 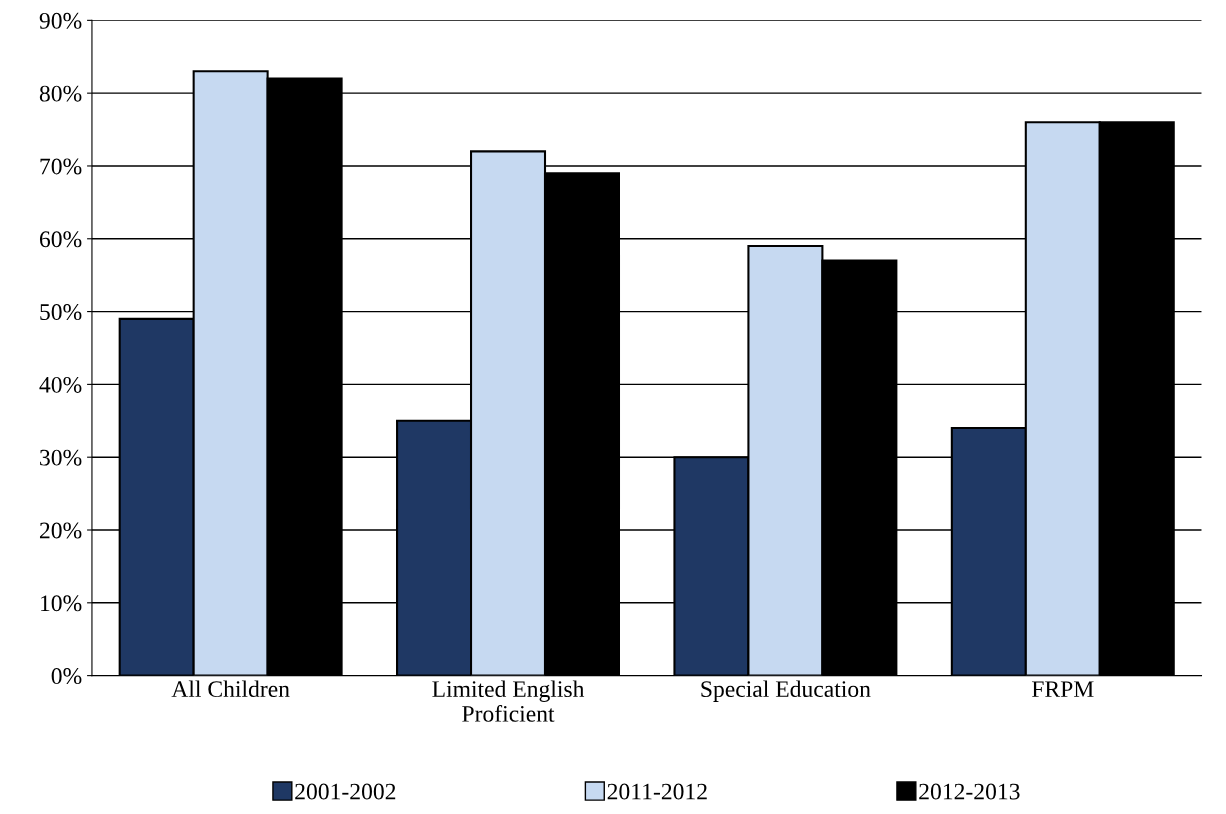 I want to click on y-tick-label: 70%, so click(x=61, y=166).